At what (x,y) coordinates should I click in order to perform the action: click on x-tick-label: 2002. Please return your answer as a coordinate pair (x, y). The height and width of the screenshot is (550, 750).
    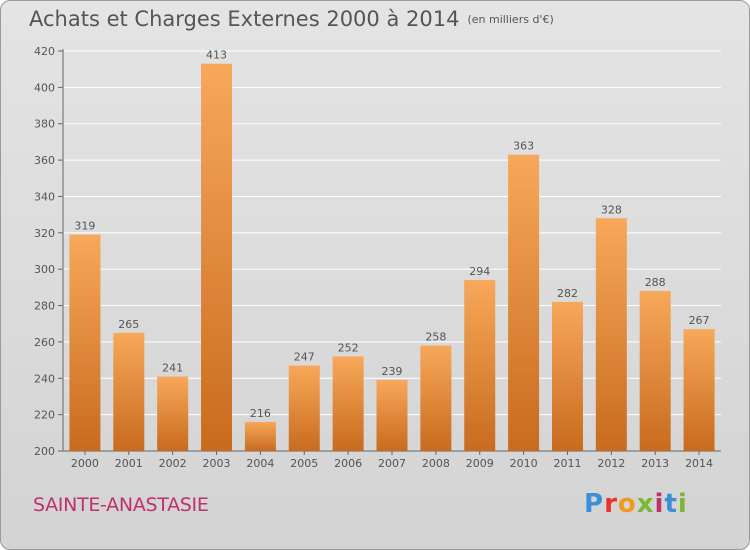
    Looking at the image, I should click on (173, 463).